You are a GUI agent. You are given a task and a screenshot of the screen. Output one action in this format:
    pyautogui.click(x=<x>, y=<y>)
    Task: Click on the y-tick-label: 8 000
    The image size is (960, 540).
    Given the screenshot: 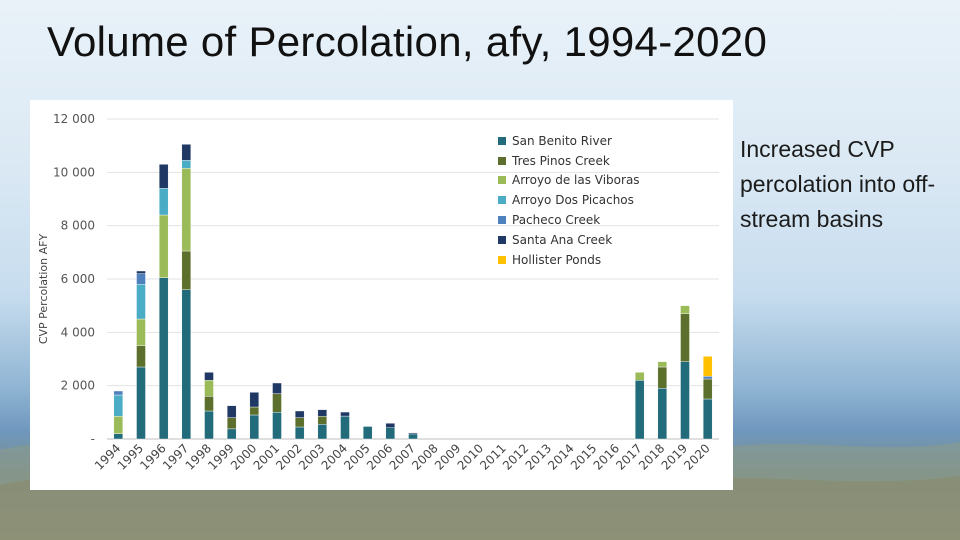 What is the action you would take?
    pyautogui.click(x=78, y=226)
    